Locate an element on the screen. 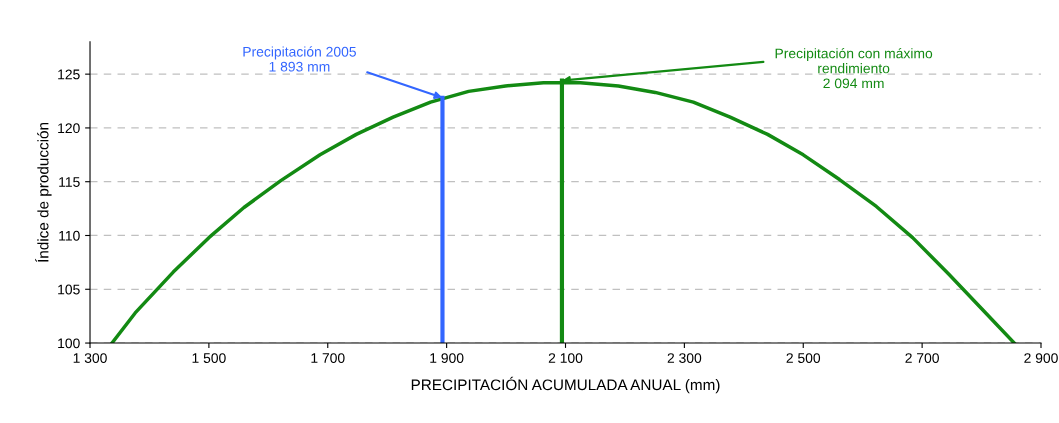  x-tick-label: 1 900 is located at coordinates (447, 358).